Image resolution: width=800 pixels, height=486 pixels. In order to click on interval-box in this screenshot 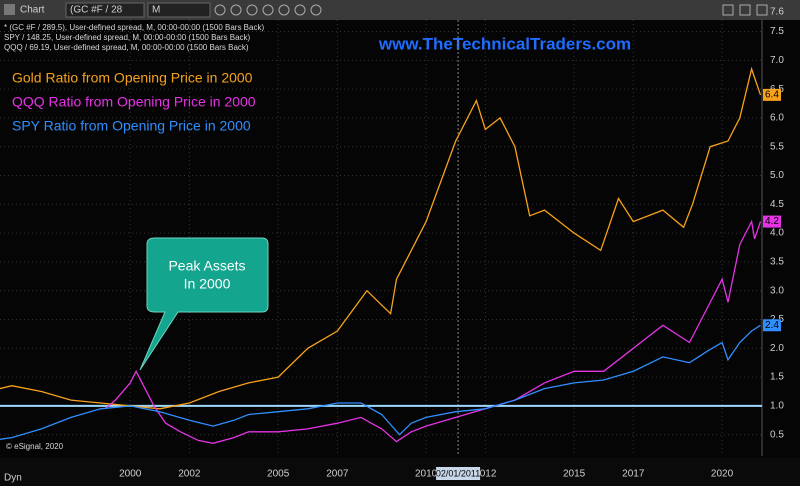, I will do `click(179, 10)`.